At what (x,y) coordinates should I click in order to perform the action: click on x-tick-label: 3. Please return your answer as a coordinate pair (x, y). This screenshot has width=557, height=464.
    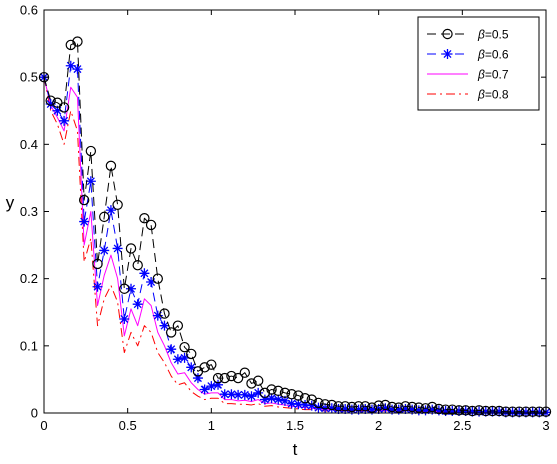
    Looking at the image, I should click on (545, 425).